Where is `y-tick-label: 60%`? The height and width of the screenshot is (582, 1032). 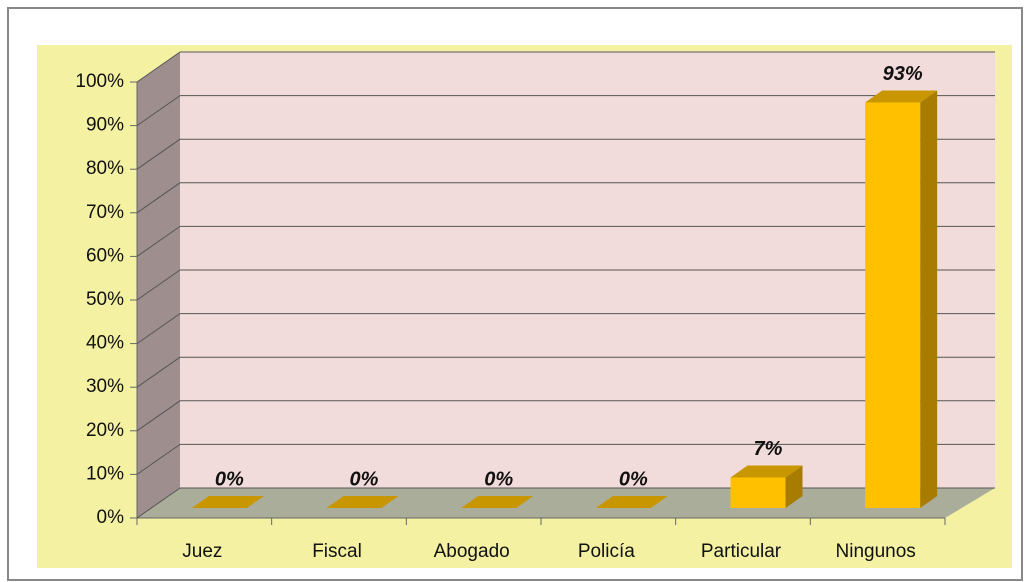
y-tick-label: 60% is located at coordinates (105, 255).